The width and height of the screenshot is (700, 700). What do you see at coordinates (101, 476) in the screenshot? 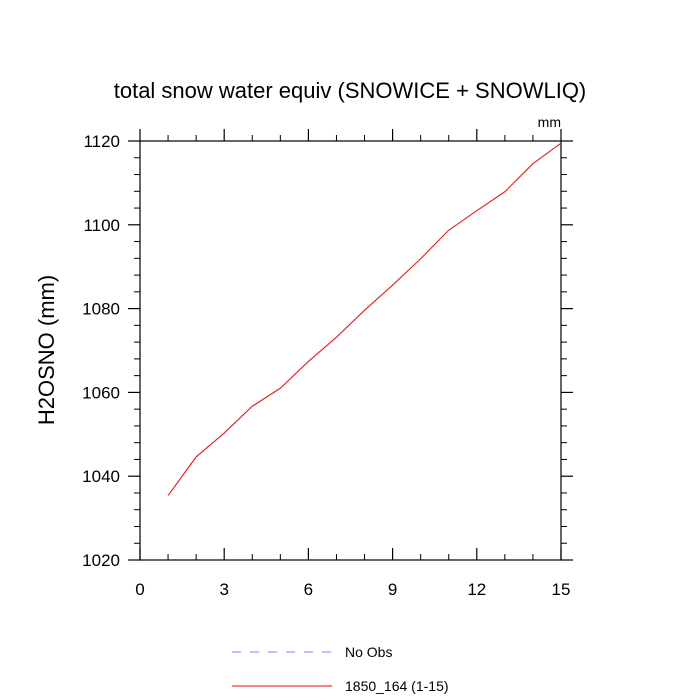
I see `y-tick-label: 1040` at bounding box center [101, 476].